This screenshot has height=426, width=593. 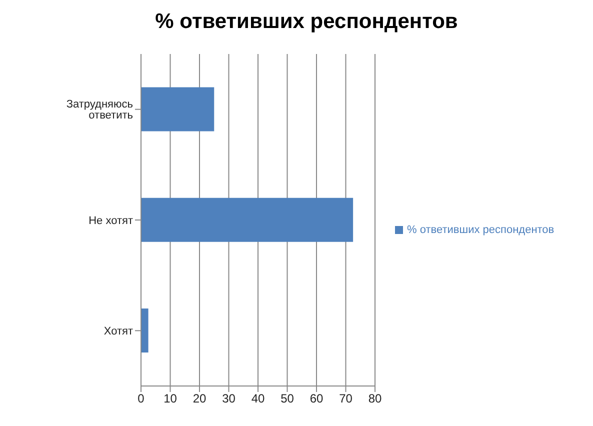 I want to click on x-tick-label: 70, so click(x=346, y=399).